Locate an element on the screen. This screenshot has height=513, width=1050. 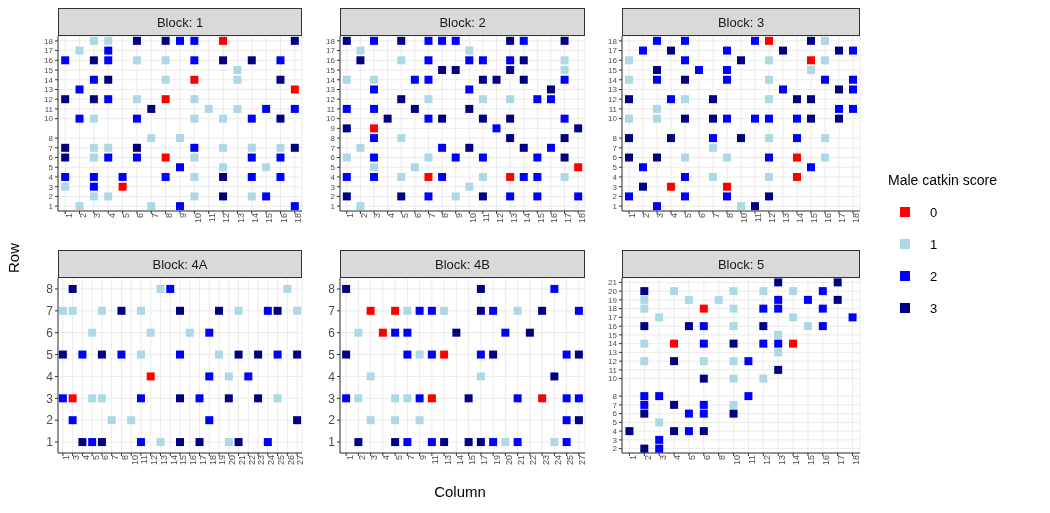
chart-title: Block: 4B is located at coordinates (462, 264).